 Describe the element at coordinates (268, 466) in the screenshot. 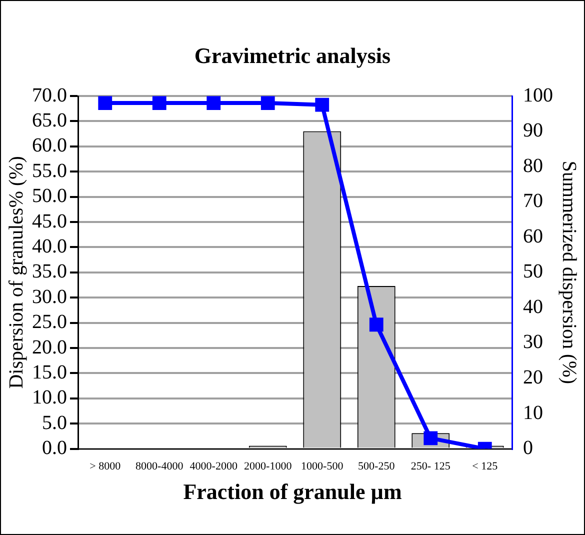

I see `x-tick-label: 2000-1000` at that location.